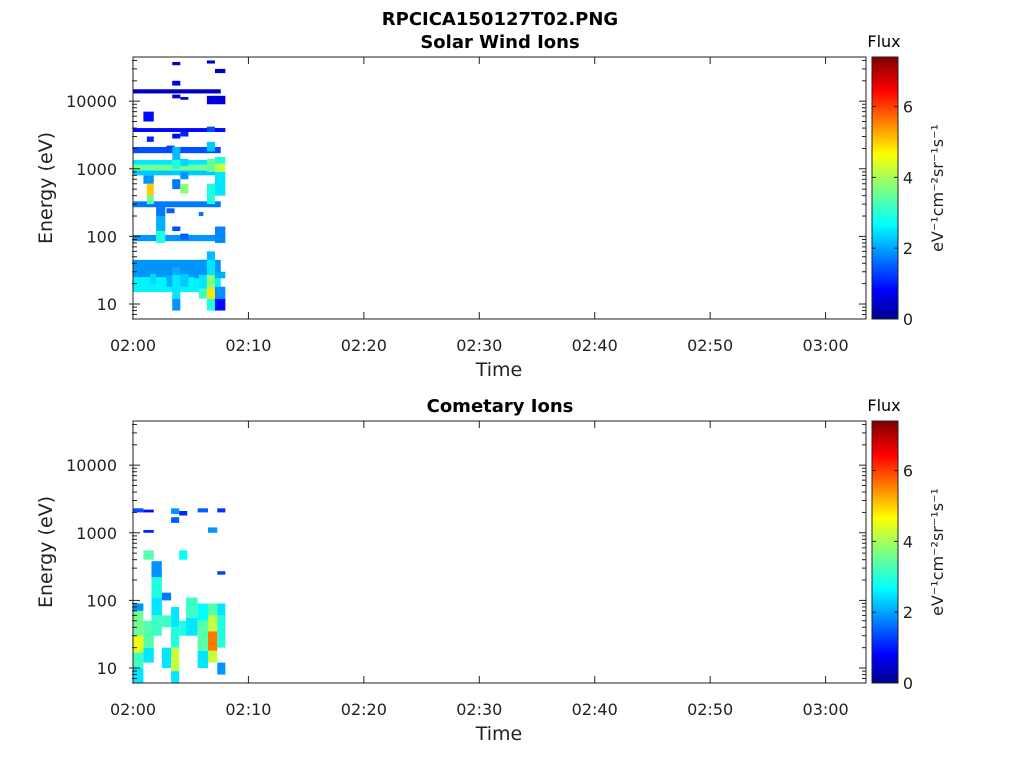  Describe the element at coordinates (46, 188) in the screenshot. I see `solar-wind-ylabel: Energy (eV)` at that location.